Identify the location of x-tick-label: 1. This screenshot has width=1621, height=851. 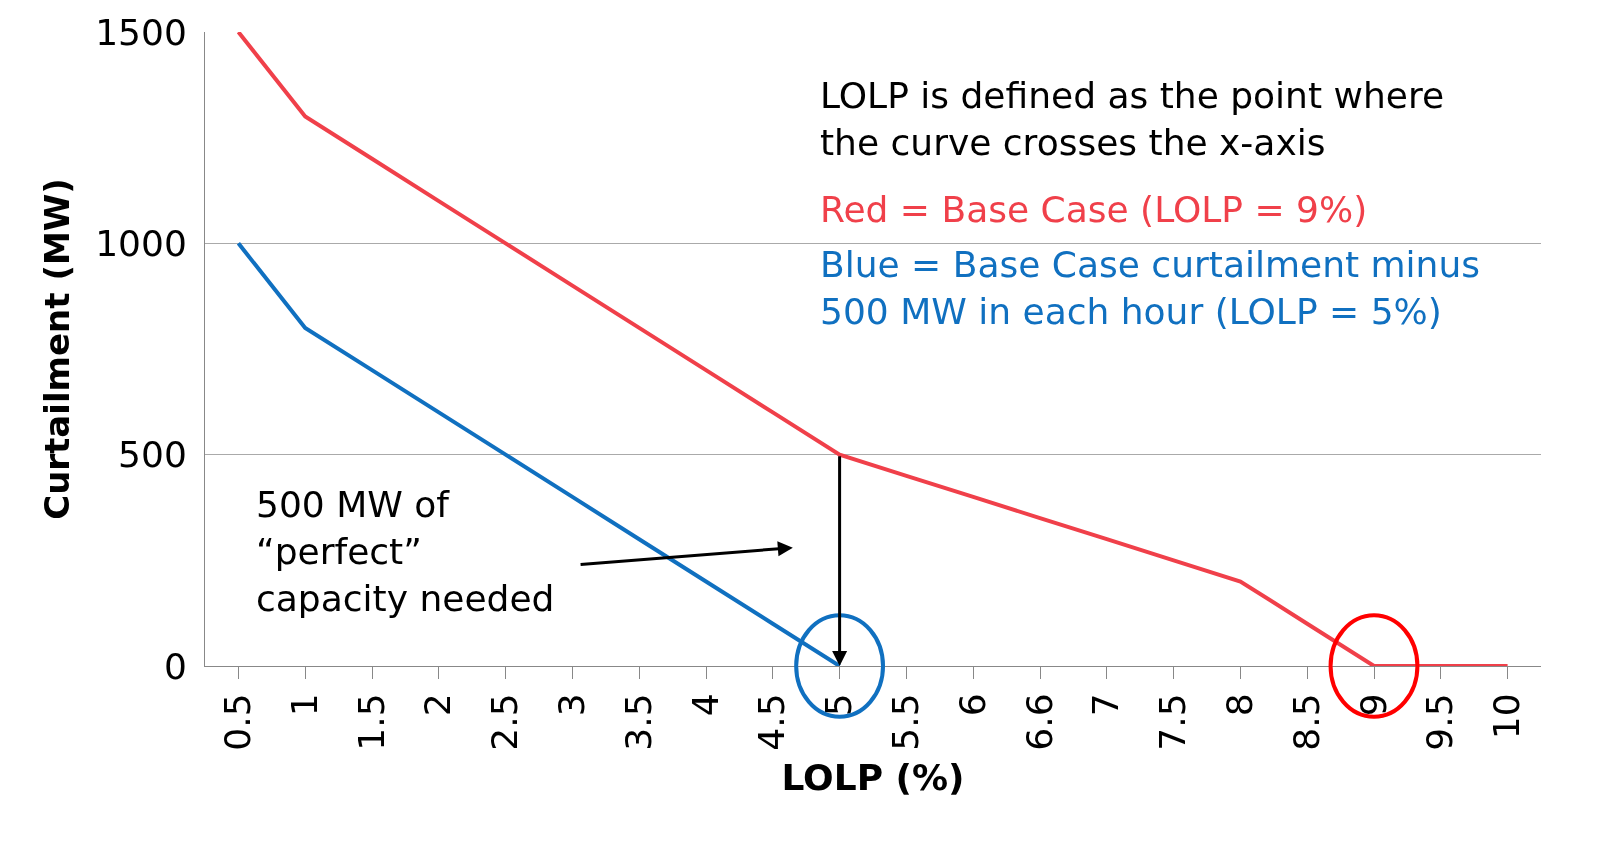
(304, 705).